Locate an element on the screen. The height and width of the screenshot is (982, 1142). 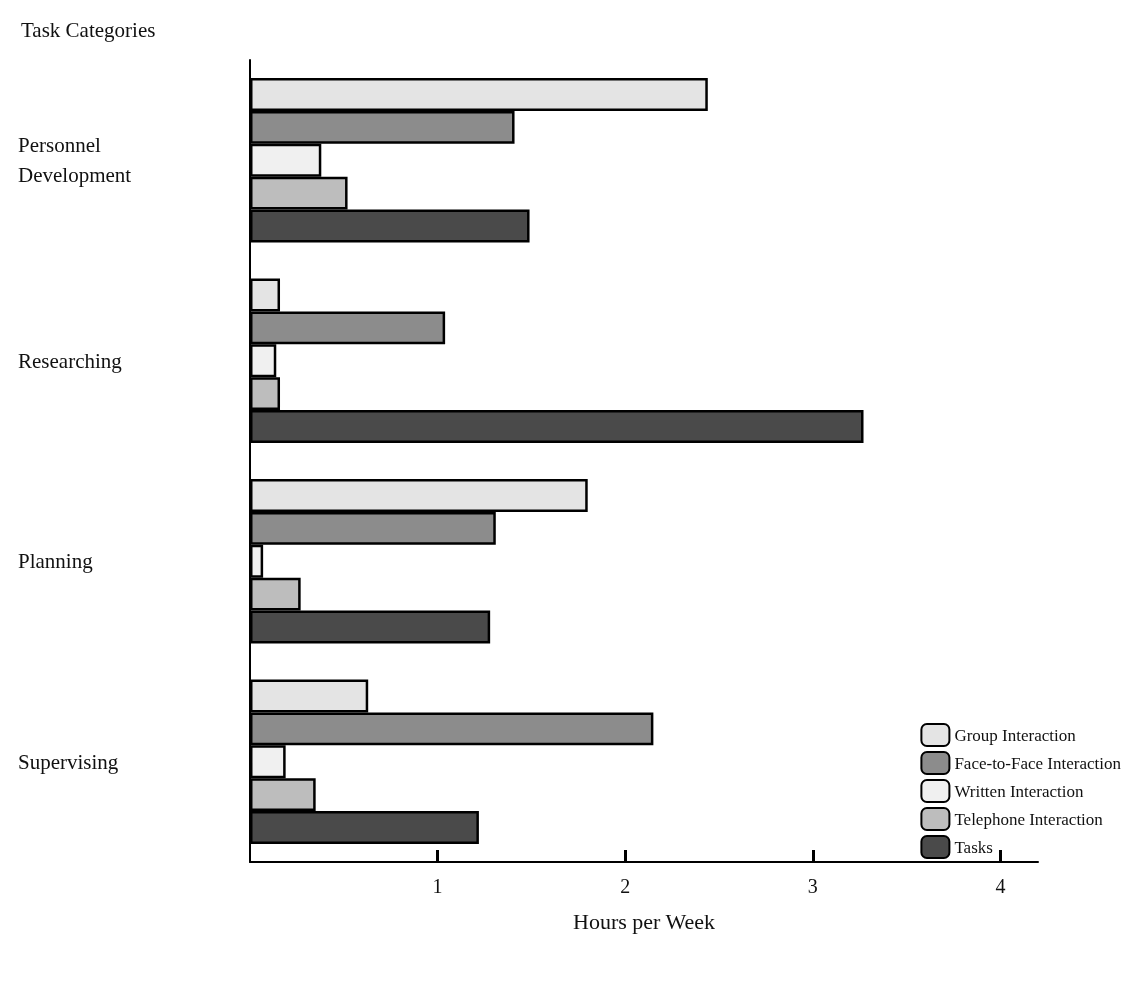
y-tick-label: Supervising is located at coordinates (68, 761).